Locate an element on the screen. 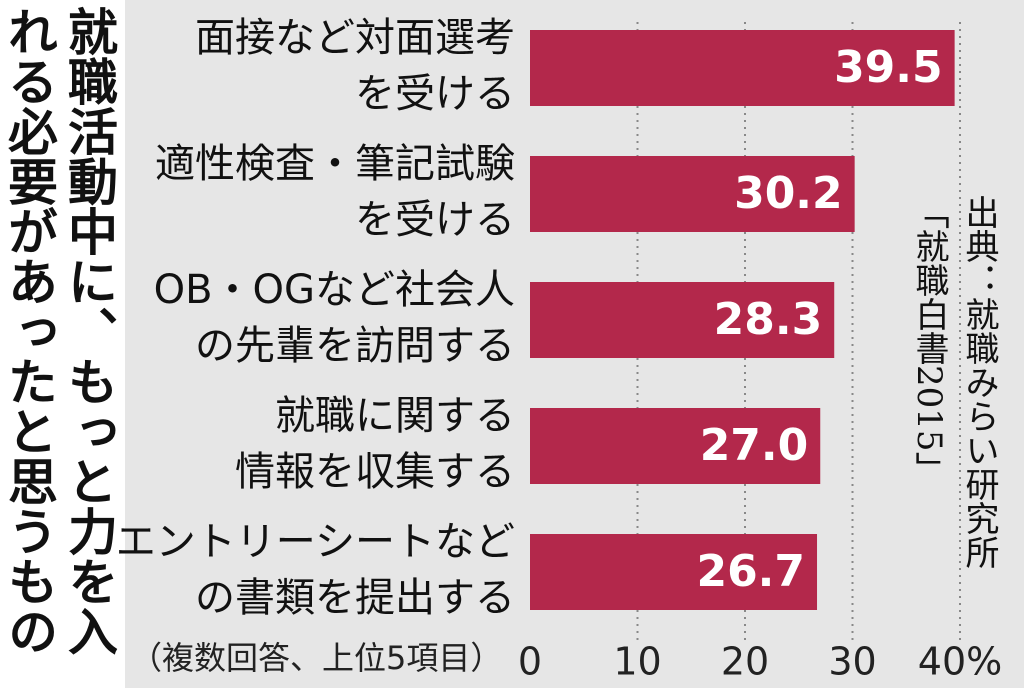 The width and height of the screenshot is (1024, 688). x-tick-label: 30 is located at coordinates (852, 662).